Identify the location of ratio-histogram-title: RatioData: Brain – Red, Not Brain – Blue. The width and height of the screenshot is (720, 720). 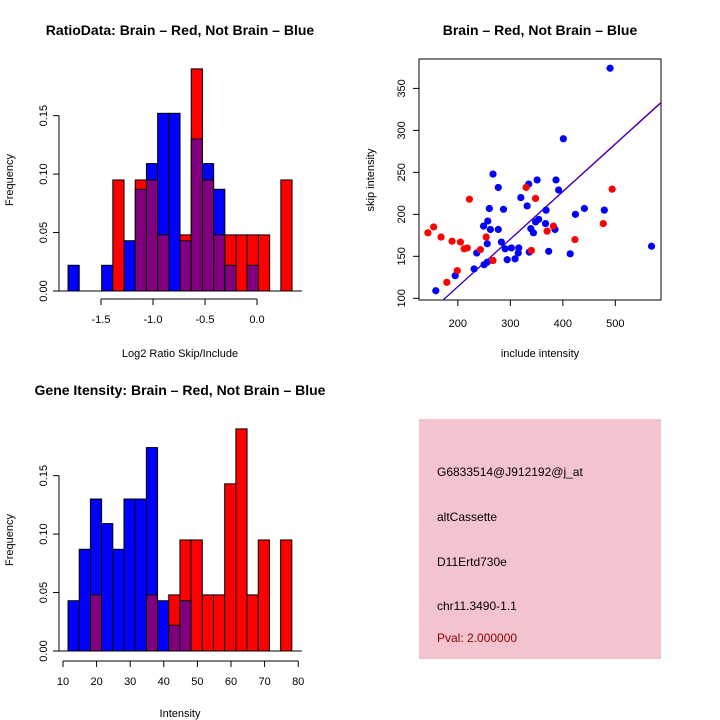
(180, 30).